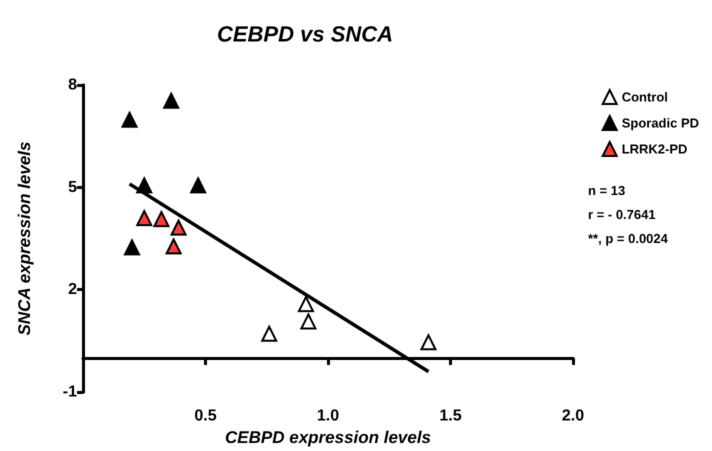  Describe the element at coordinates (24, 239) in the screenshot. I see `y-axis-title: SNCA expression levels` at that location.